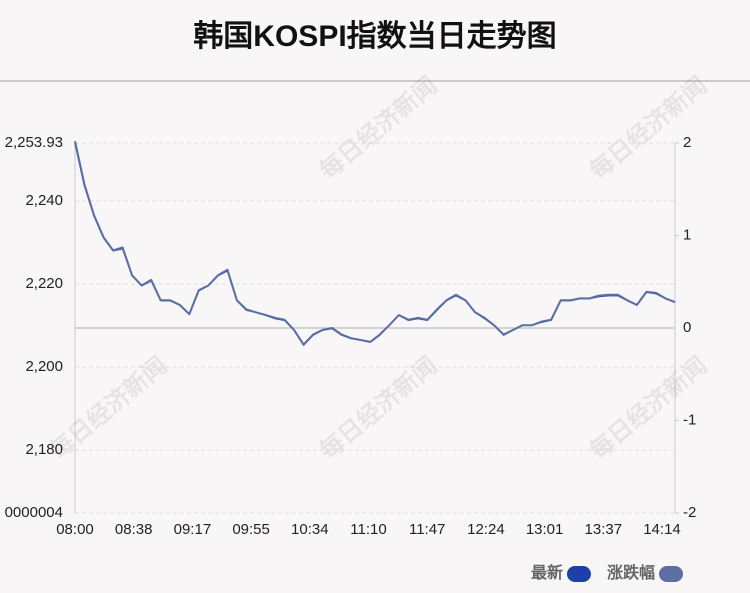  I want to click on x-tick-label: 10:34, so click(310, 529).